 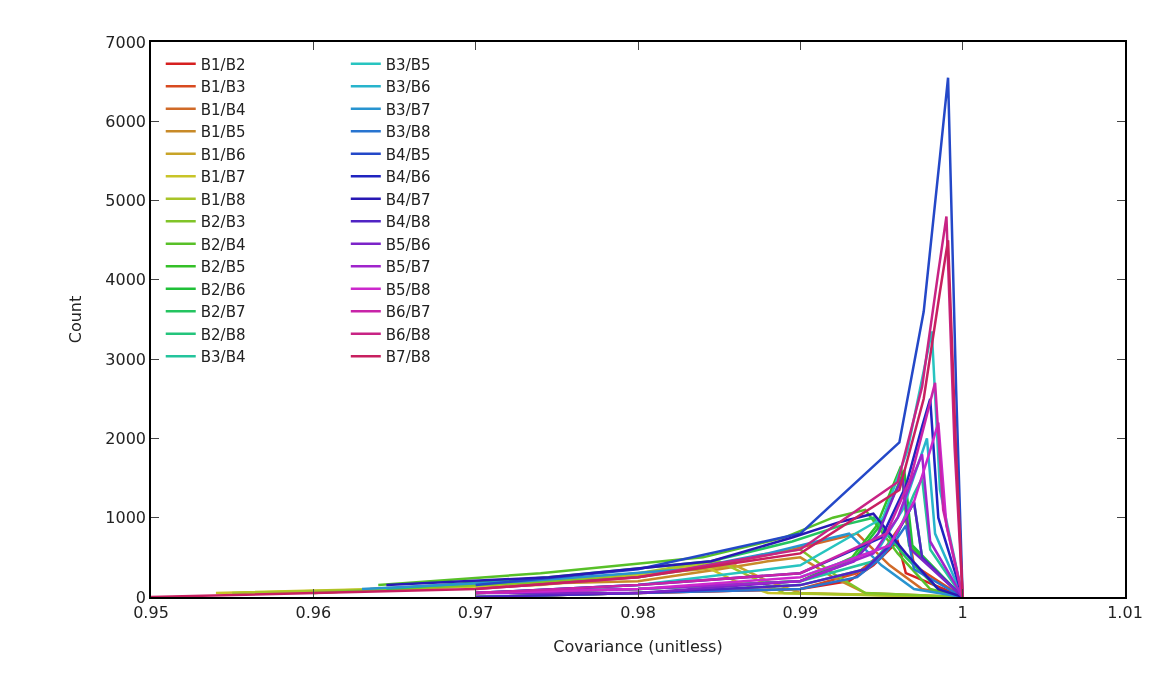 What do you see at coordinates (408, 132) in the screenshot?
I see `legend-label: B3/B8` at bounding box center [408, 132].